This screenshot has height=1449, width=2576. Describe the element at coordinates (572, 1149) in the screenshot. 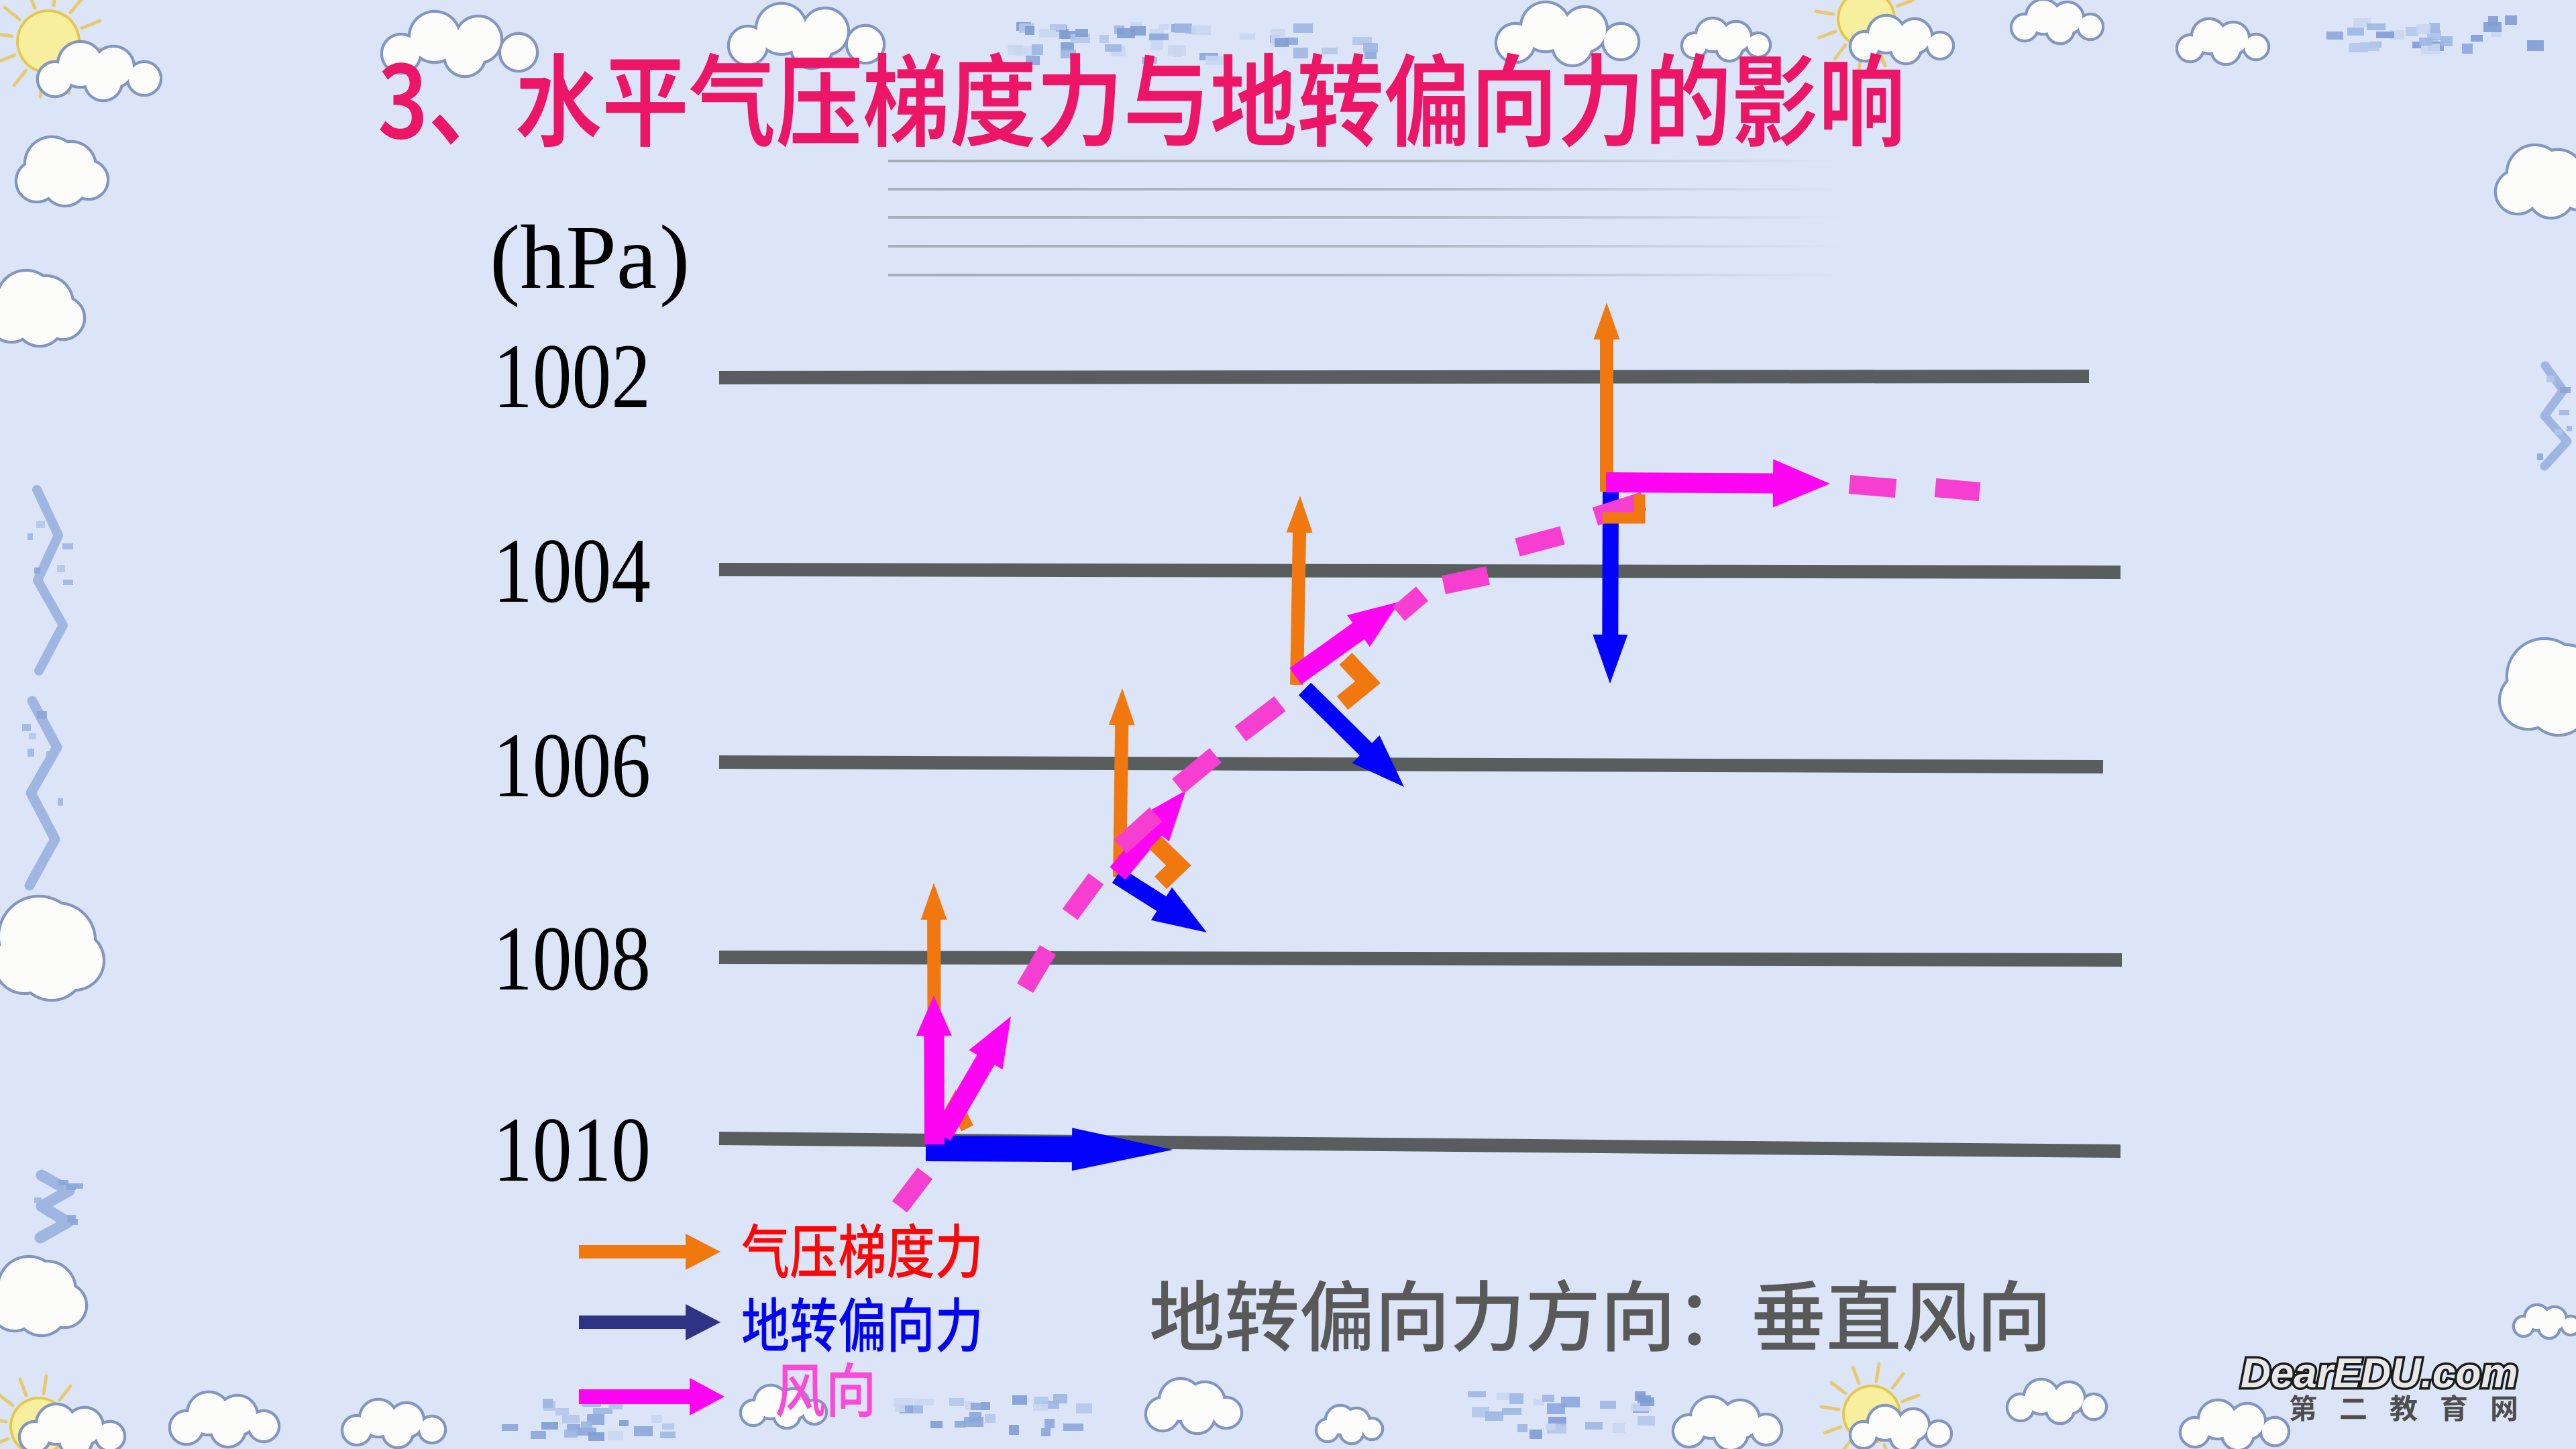

I see `svg-text: 1010` at that location.